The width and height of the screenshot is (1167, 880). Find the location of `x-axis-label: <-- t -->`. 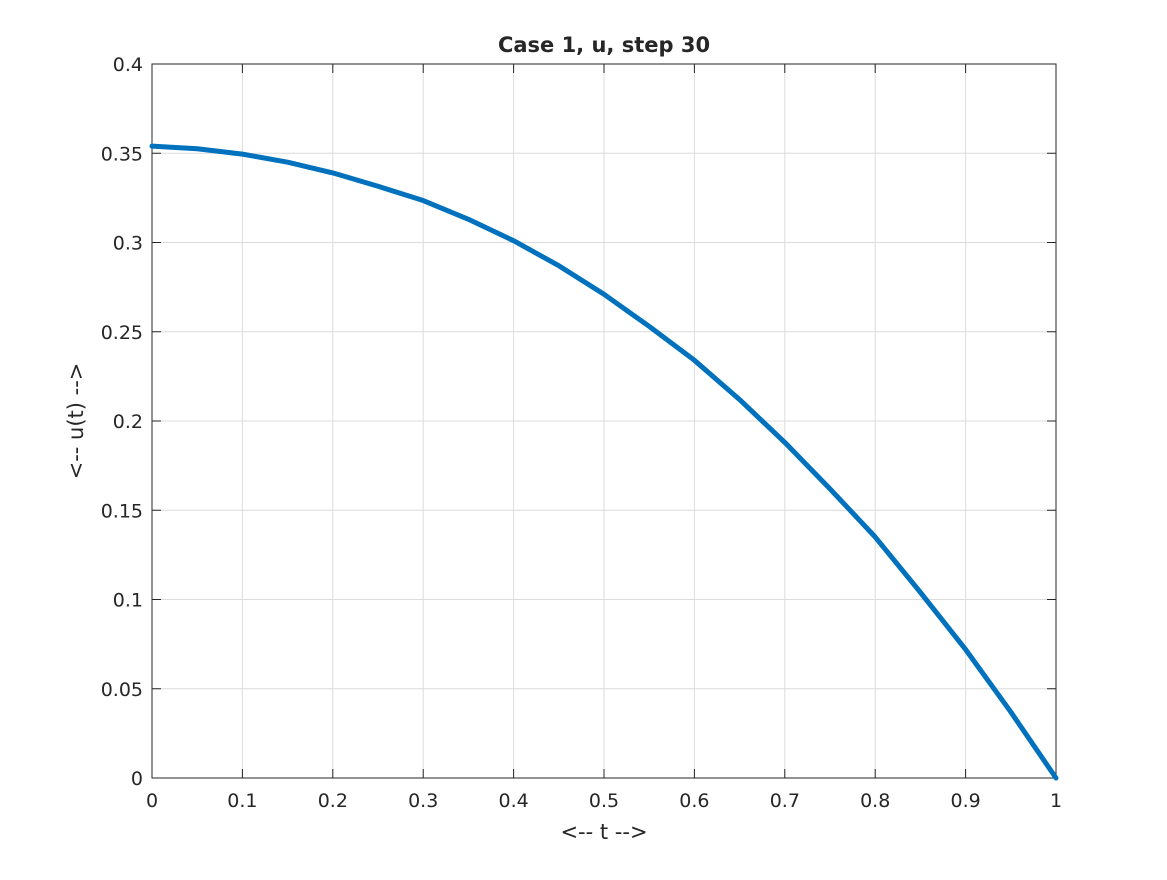

x-axis-label: <-- t --> is located at coordinates (603, 832).